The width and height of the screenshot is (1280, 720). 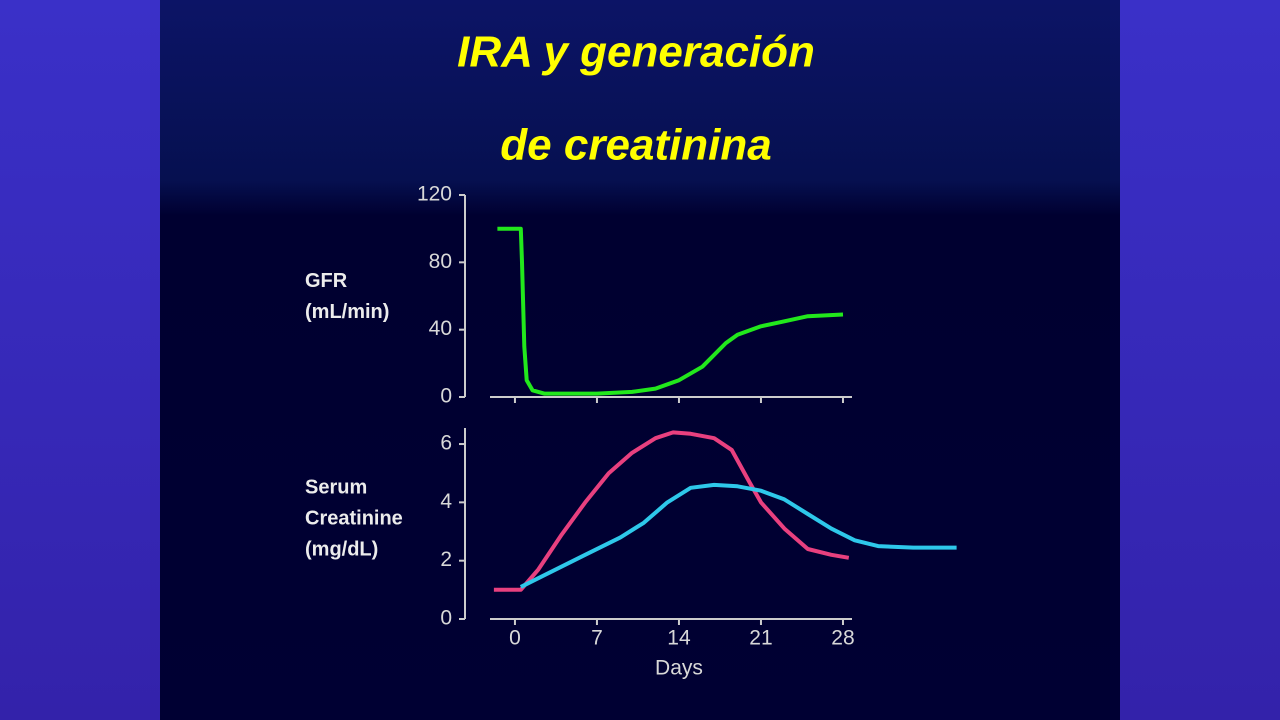 I want to click on x-tick-label: 21, so click(x=760, y=638).